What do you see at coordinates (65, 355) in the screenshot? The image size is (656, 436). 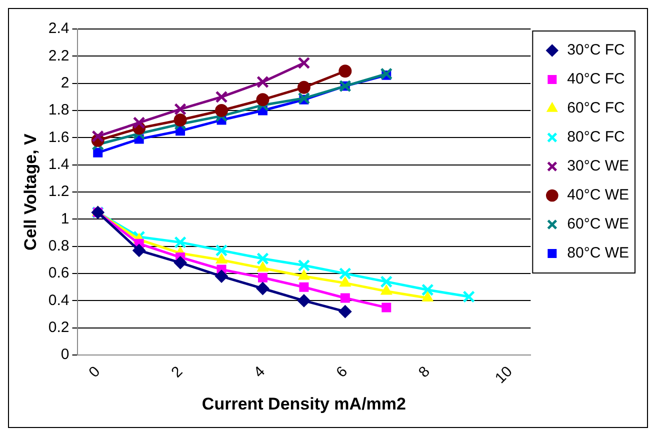 I see `y-tick-label: 0` at bounding box center [65, 355].